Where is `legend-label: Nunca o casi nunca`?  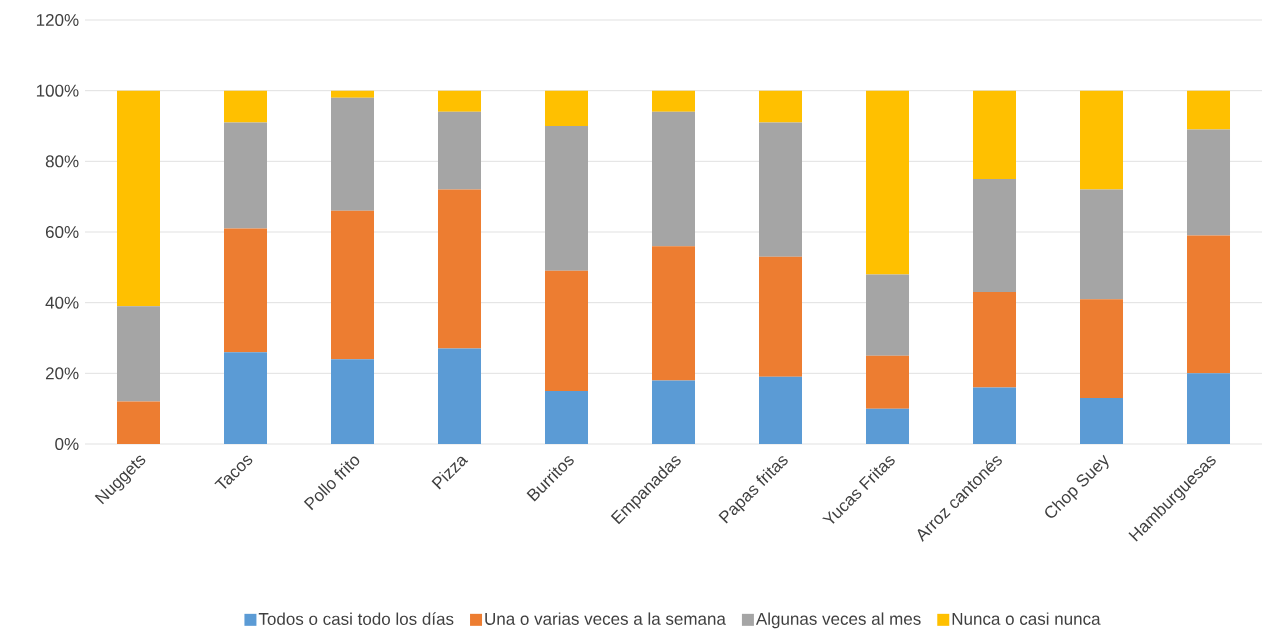
legend-label: Nunca o casi nunca is located at coordinates (1026, 618).